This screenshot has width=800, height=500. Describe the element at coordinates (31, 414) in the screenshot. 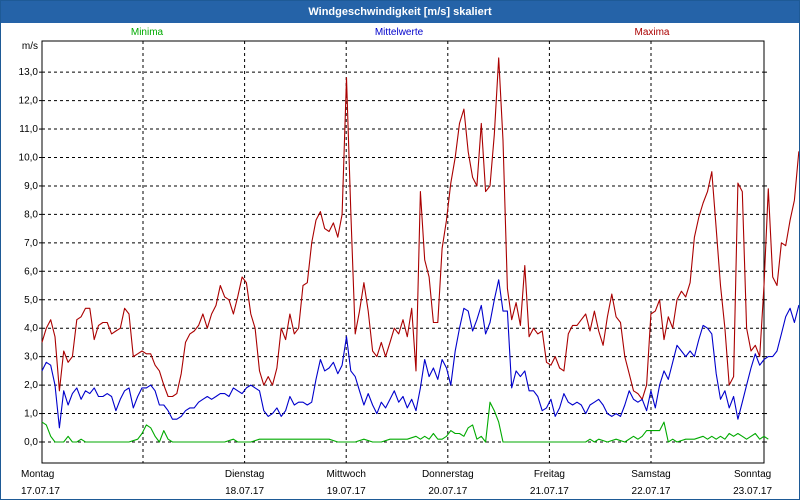

I see `y-tick-label: 1,0` at that location.